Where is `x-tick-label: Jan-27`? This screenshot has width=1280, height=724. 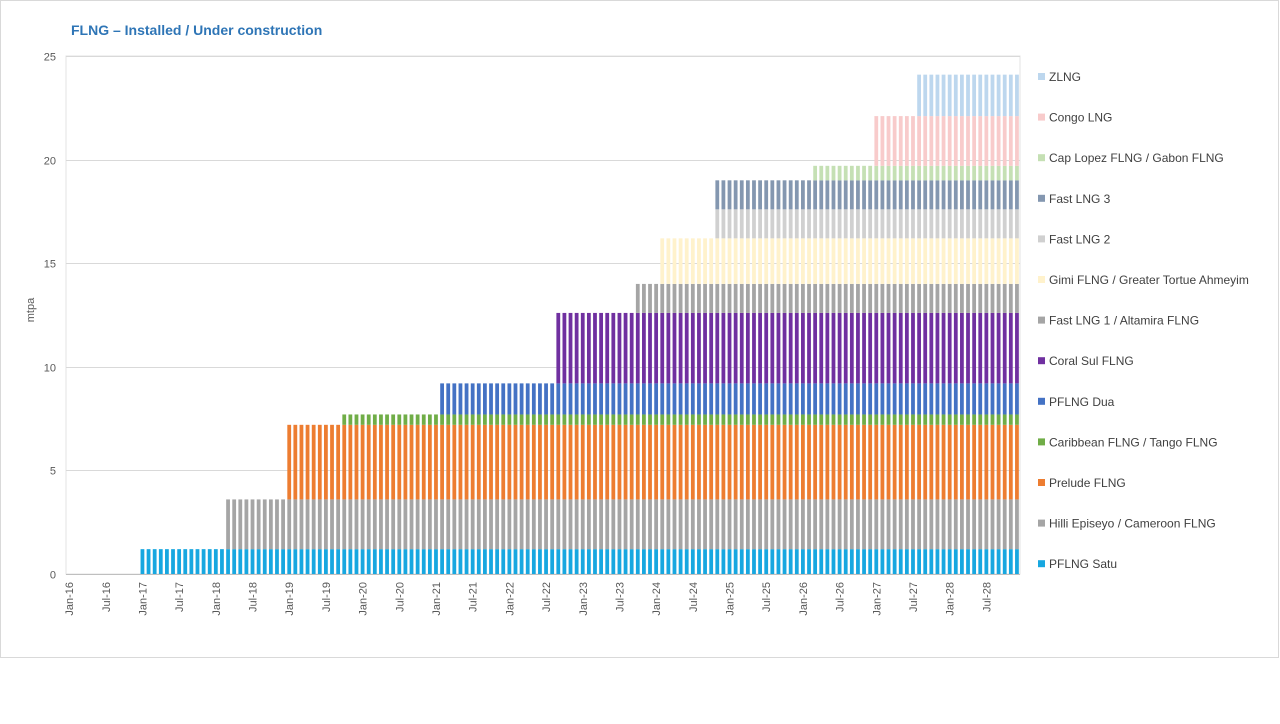
x-tick-label: Jan-27 is located at coordinates (877, 599).